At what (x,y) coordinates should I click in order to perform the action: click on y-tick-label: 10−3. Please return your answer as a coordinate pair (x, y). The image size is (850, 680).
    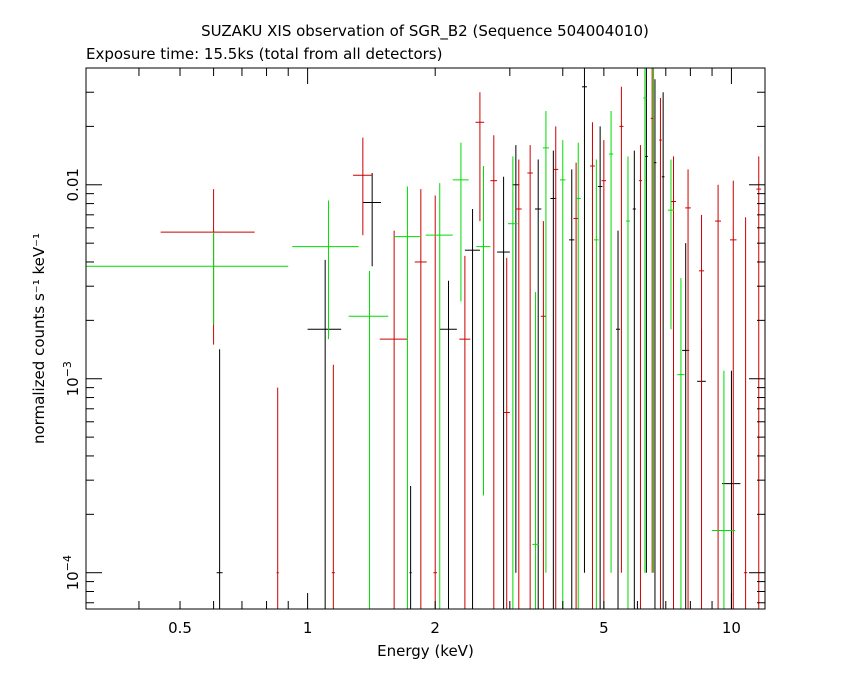
    Looking at the image, I should click on (71, 378).